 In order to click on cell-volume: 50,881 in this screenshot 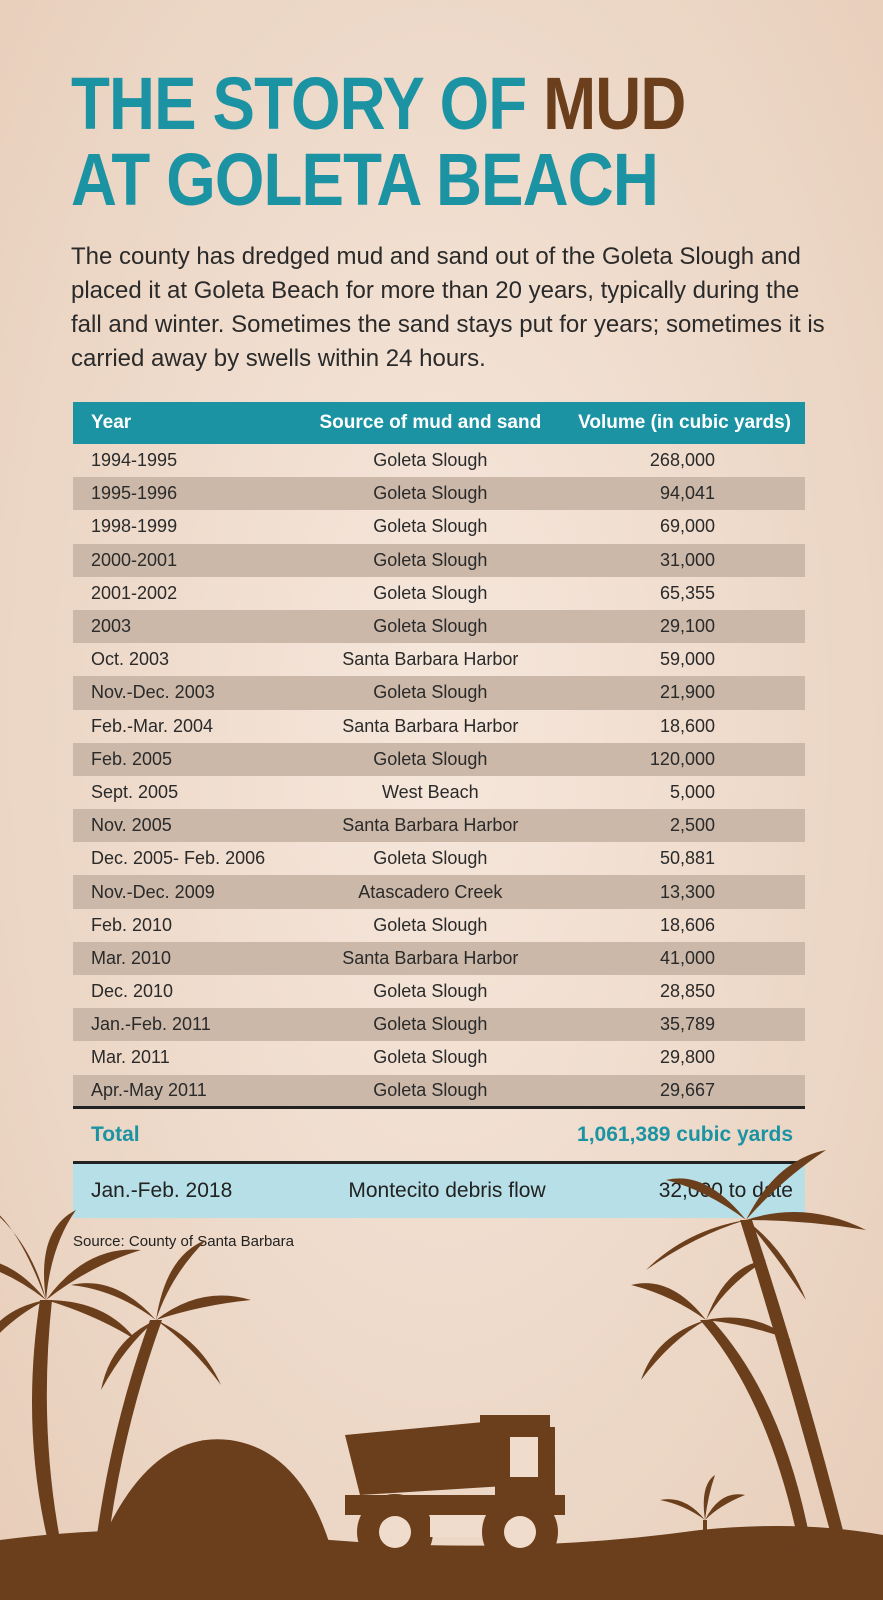, I will do `click(687, 858)`.